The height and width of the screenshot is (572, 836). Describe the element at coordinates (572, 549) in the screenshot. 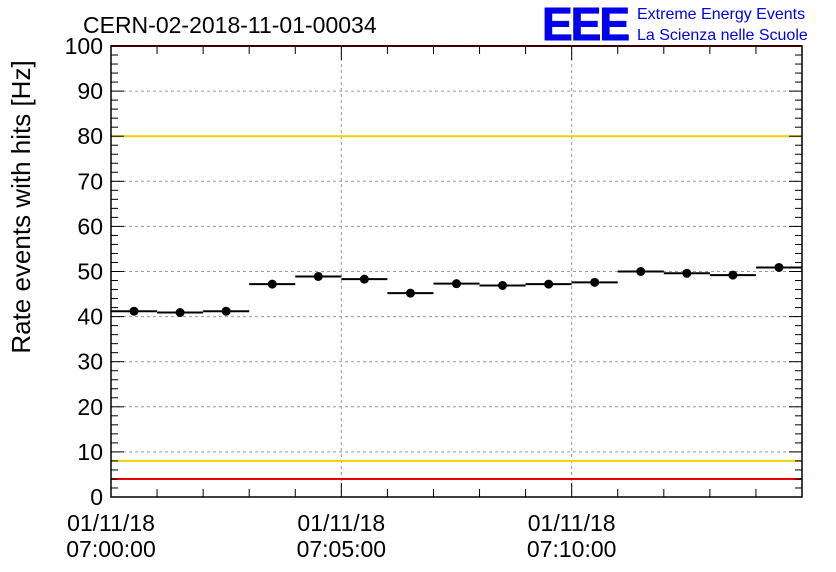

I see `x-tick-time: 07:10:00` at that location.